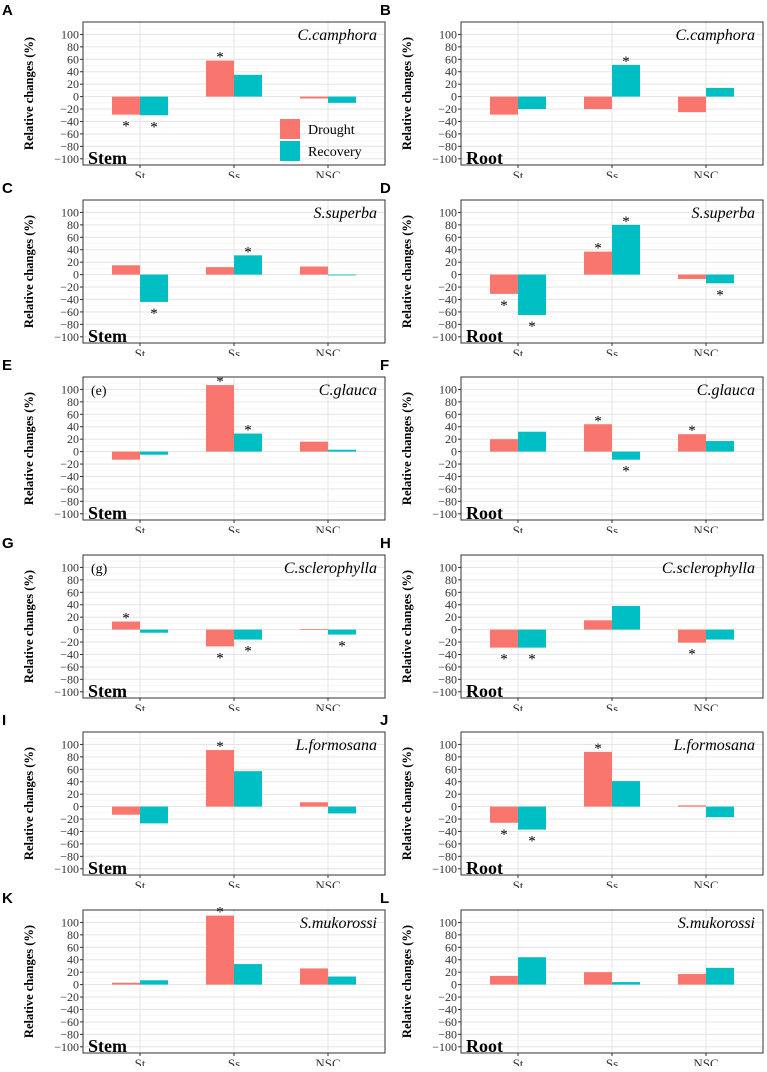 Image resolution: width=767 pixels, height=1072 pixels. What do you see at coordinates (484, 868) in the screenshot?
I see `organ-label: Root` at bounding box center [484, 868].